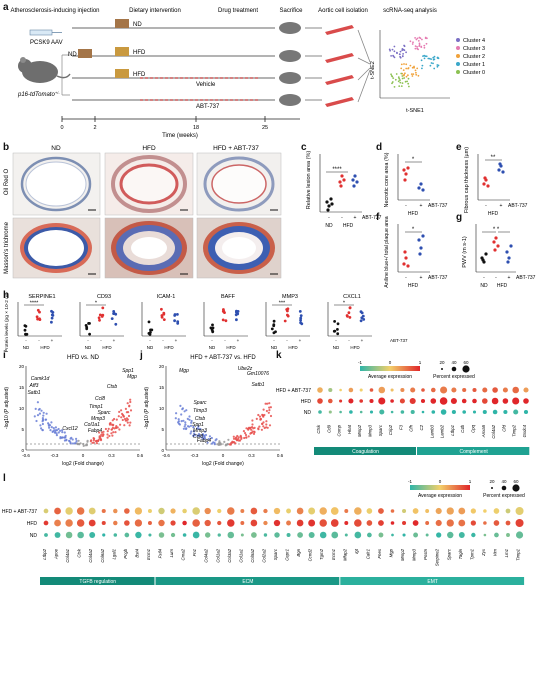 The width and height of the screenshot is (544, 685). What do you see at coordinates (140, 455) in the screenshot?
I see `volcano-xtick: 0.6` at bounding box center [140, 455].